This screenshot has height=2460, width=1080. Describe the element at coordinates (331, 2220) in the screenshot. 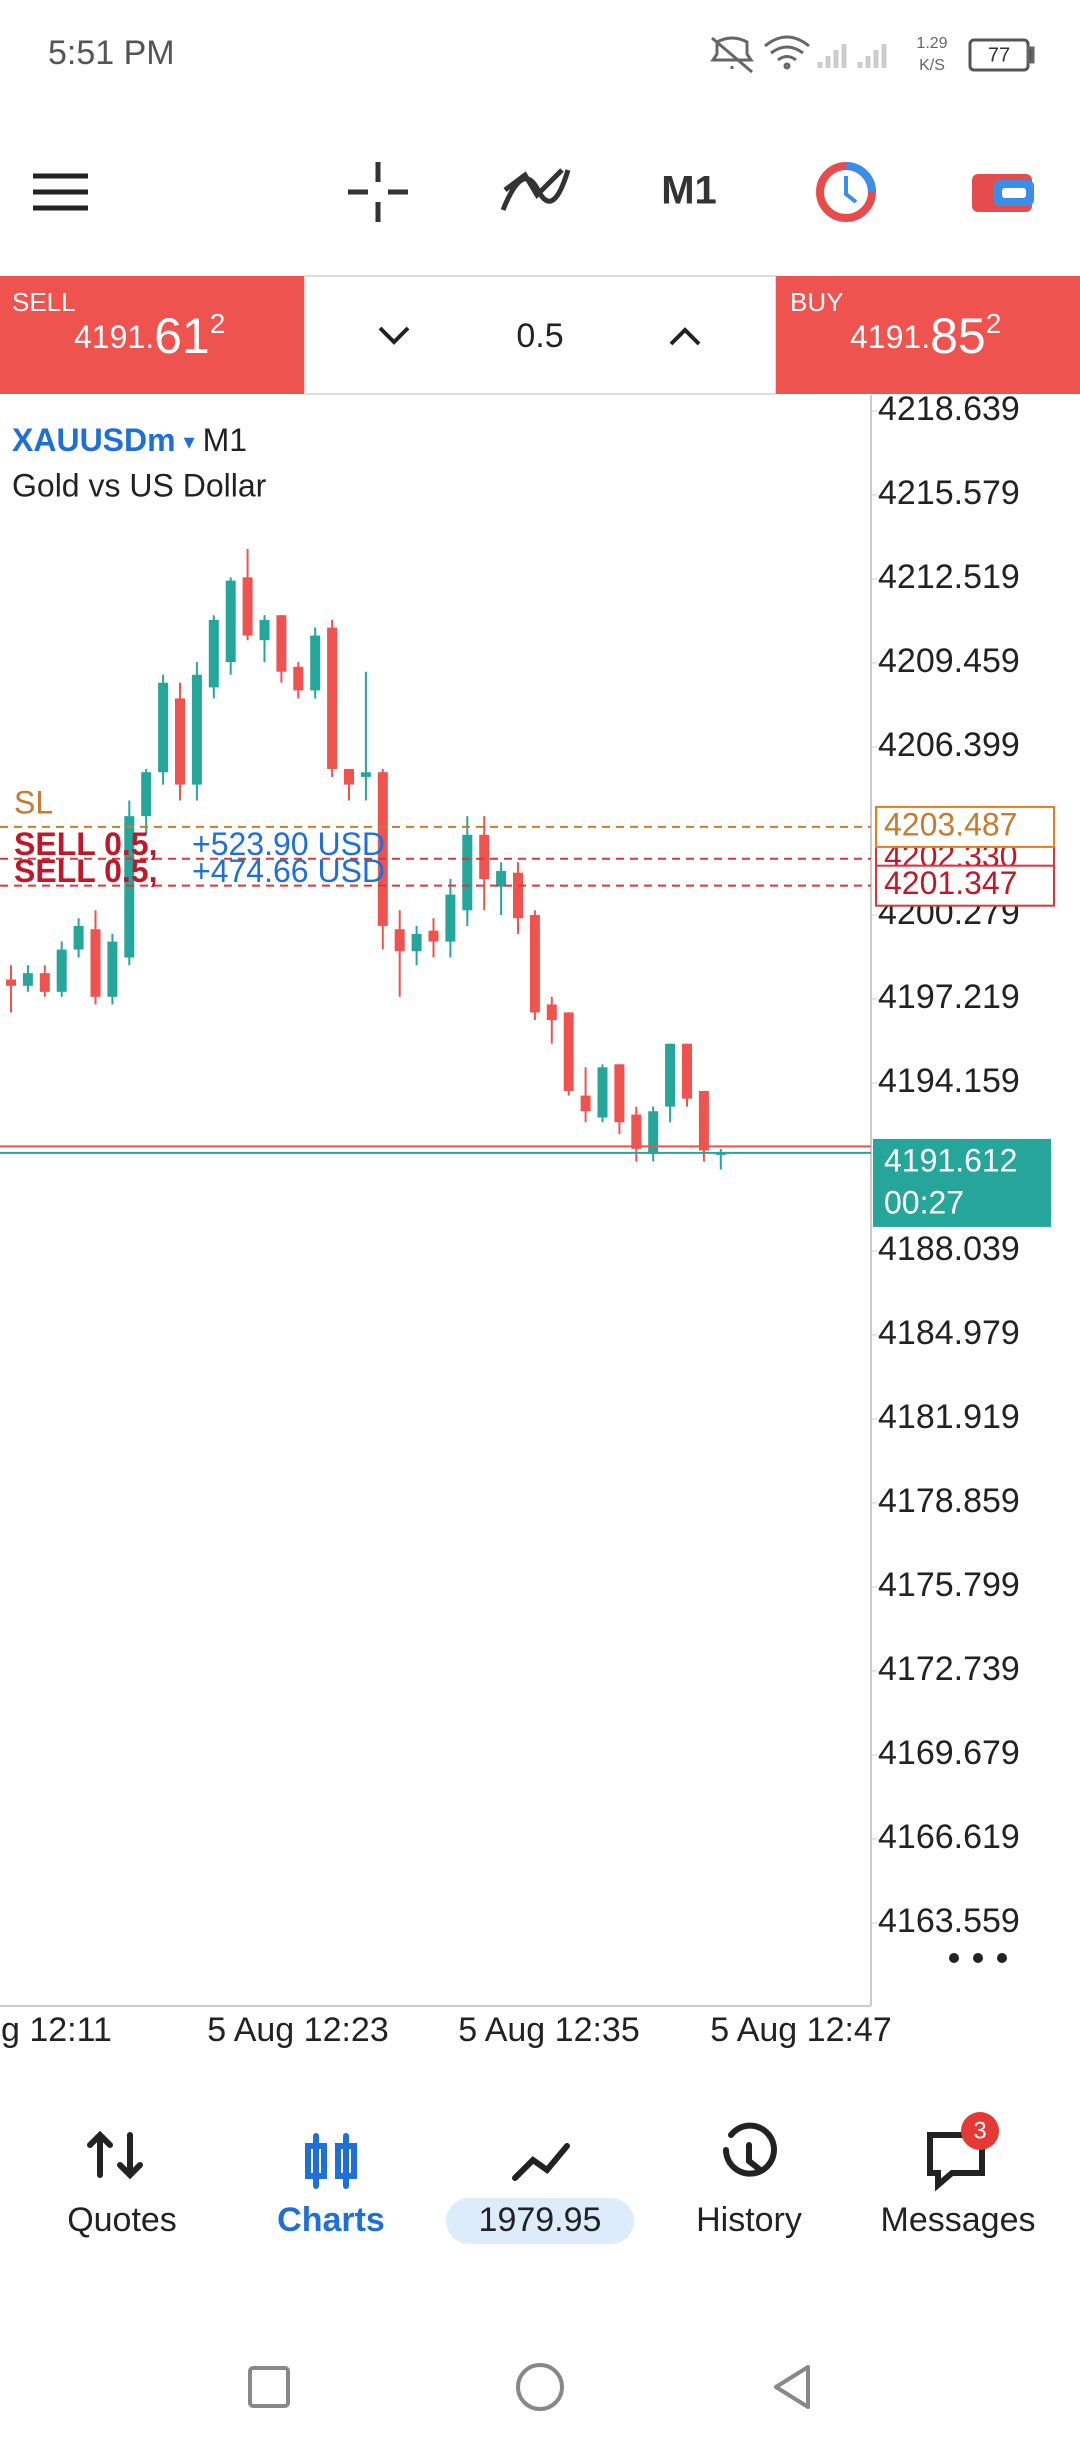

I see `nav-label: Charts` at that location.